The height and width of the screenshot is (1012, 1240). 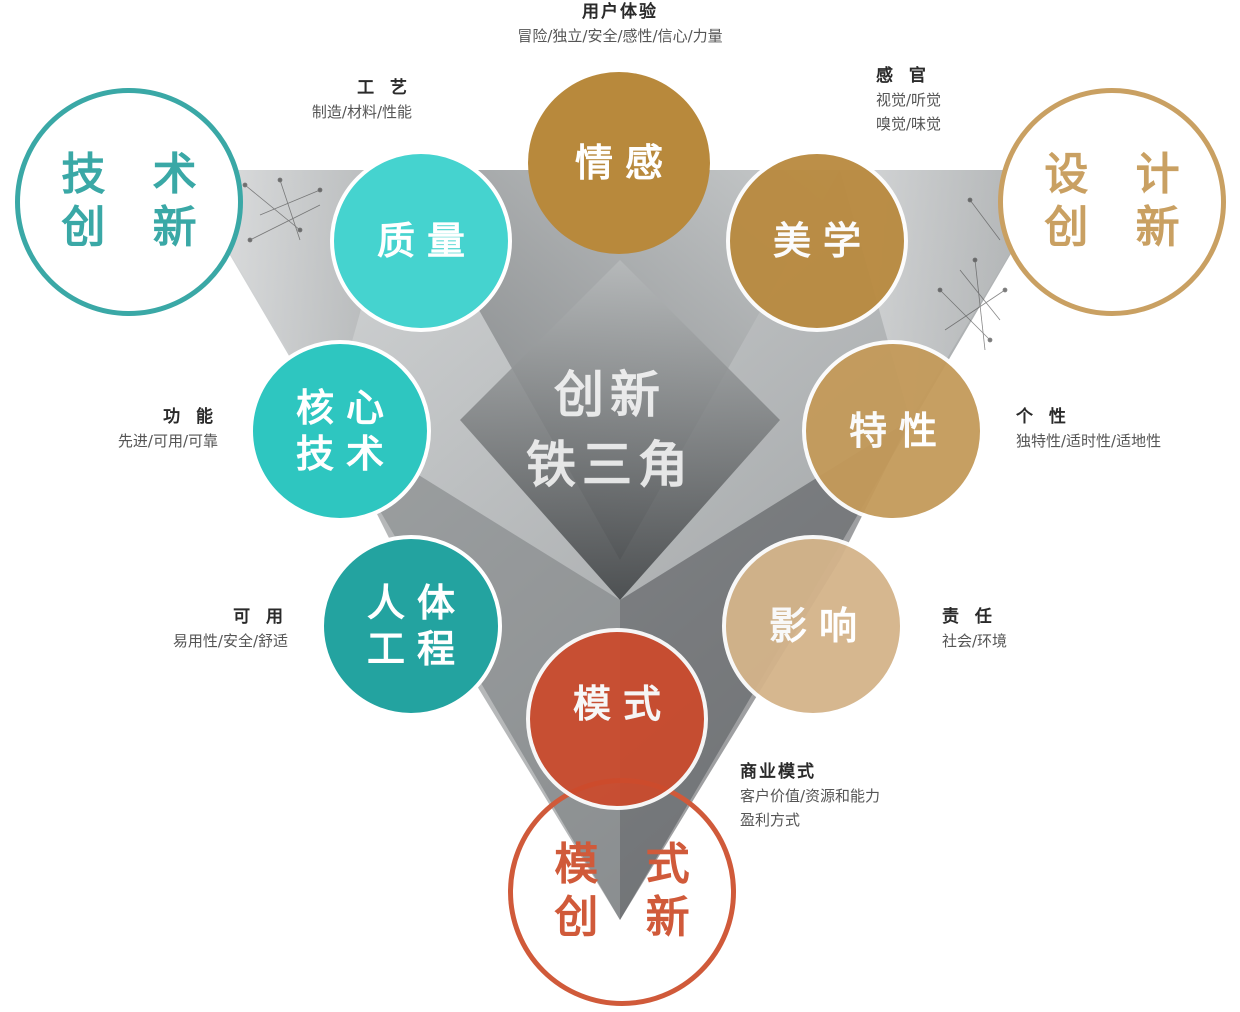 What do you see at coordinates (345, 407) in the screenshot?
I see `core-tech-line1: 核心` at bounding box center [345, 407].